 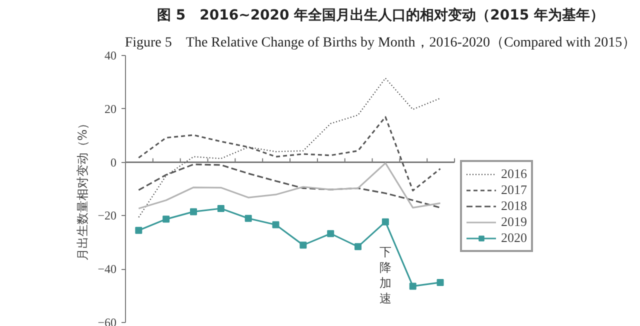 What do you see at coordinates (385, 275) in the screenshot?
I see `annotation: 下降加速` at bounding box center [385, 275].